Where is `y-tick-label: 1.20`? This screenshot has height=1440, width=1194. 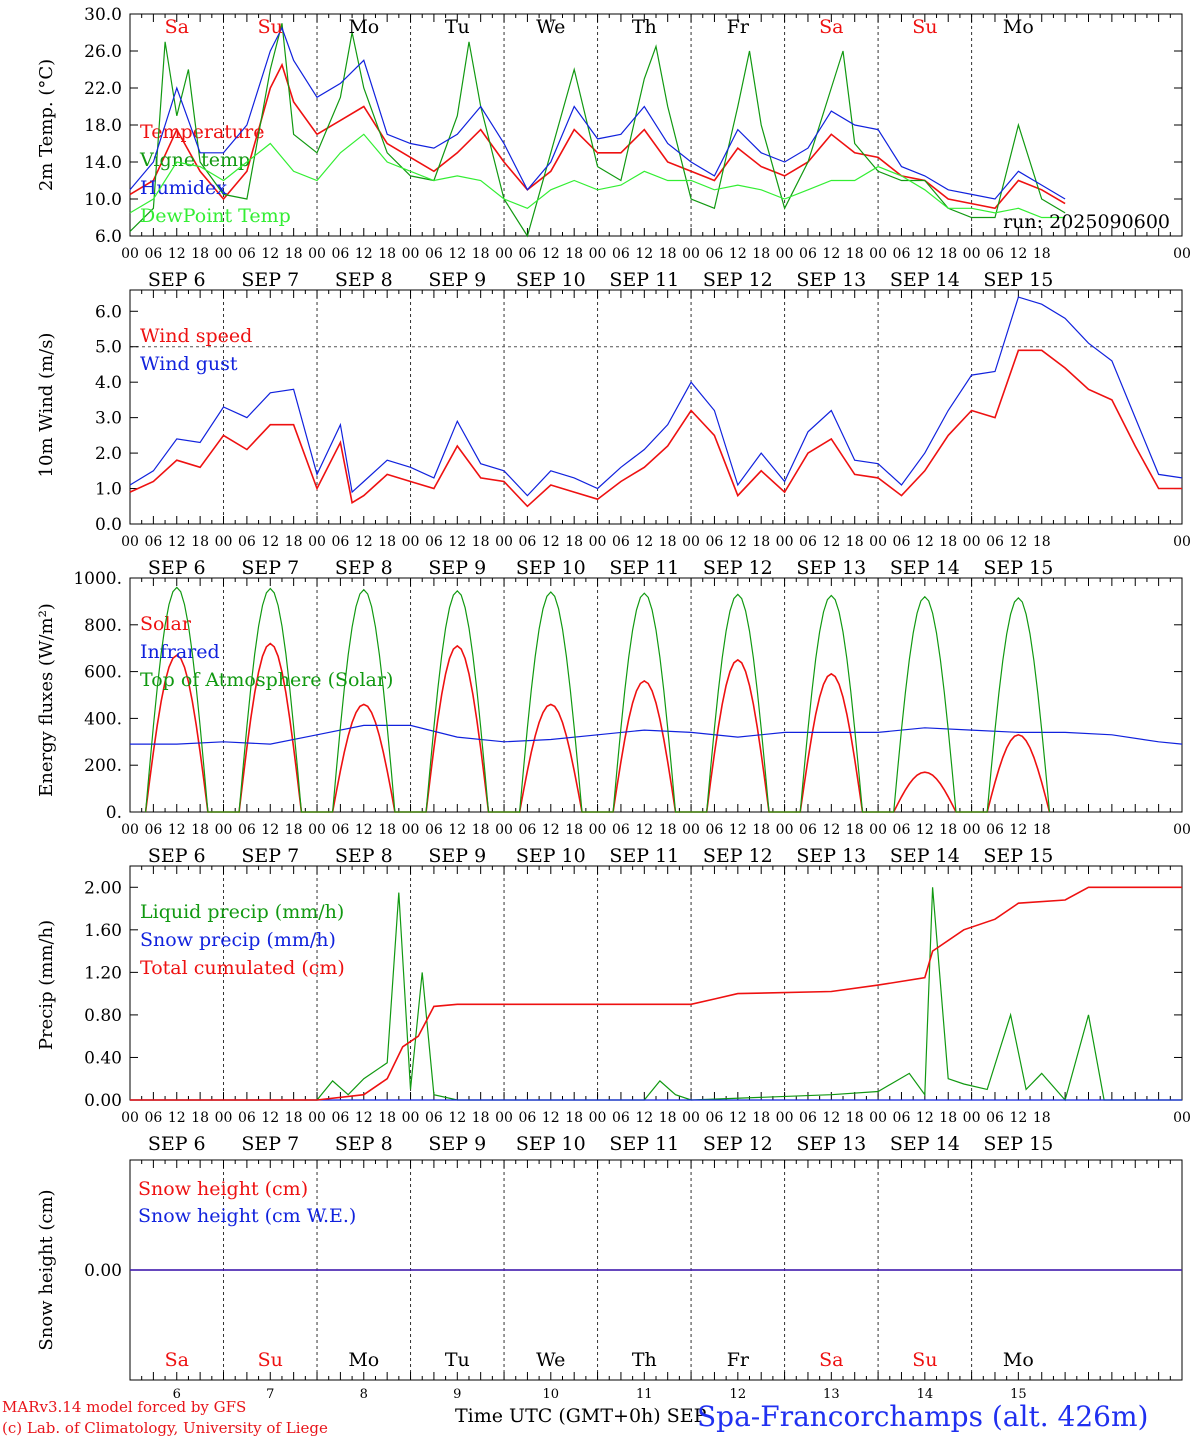
y-tick-label: 1.20 is located at coordinates (103, 973).